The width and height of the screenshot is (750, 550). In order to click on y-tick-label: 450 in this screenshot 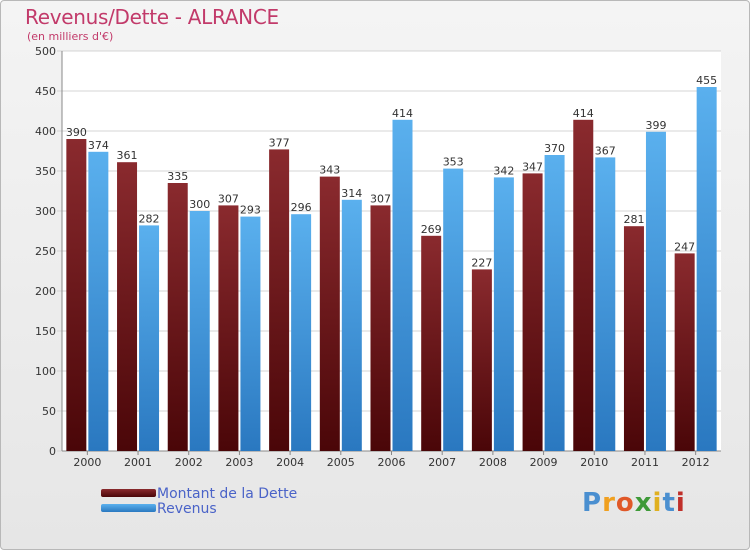, I will do `click(45, 91)`.